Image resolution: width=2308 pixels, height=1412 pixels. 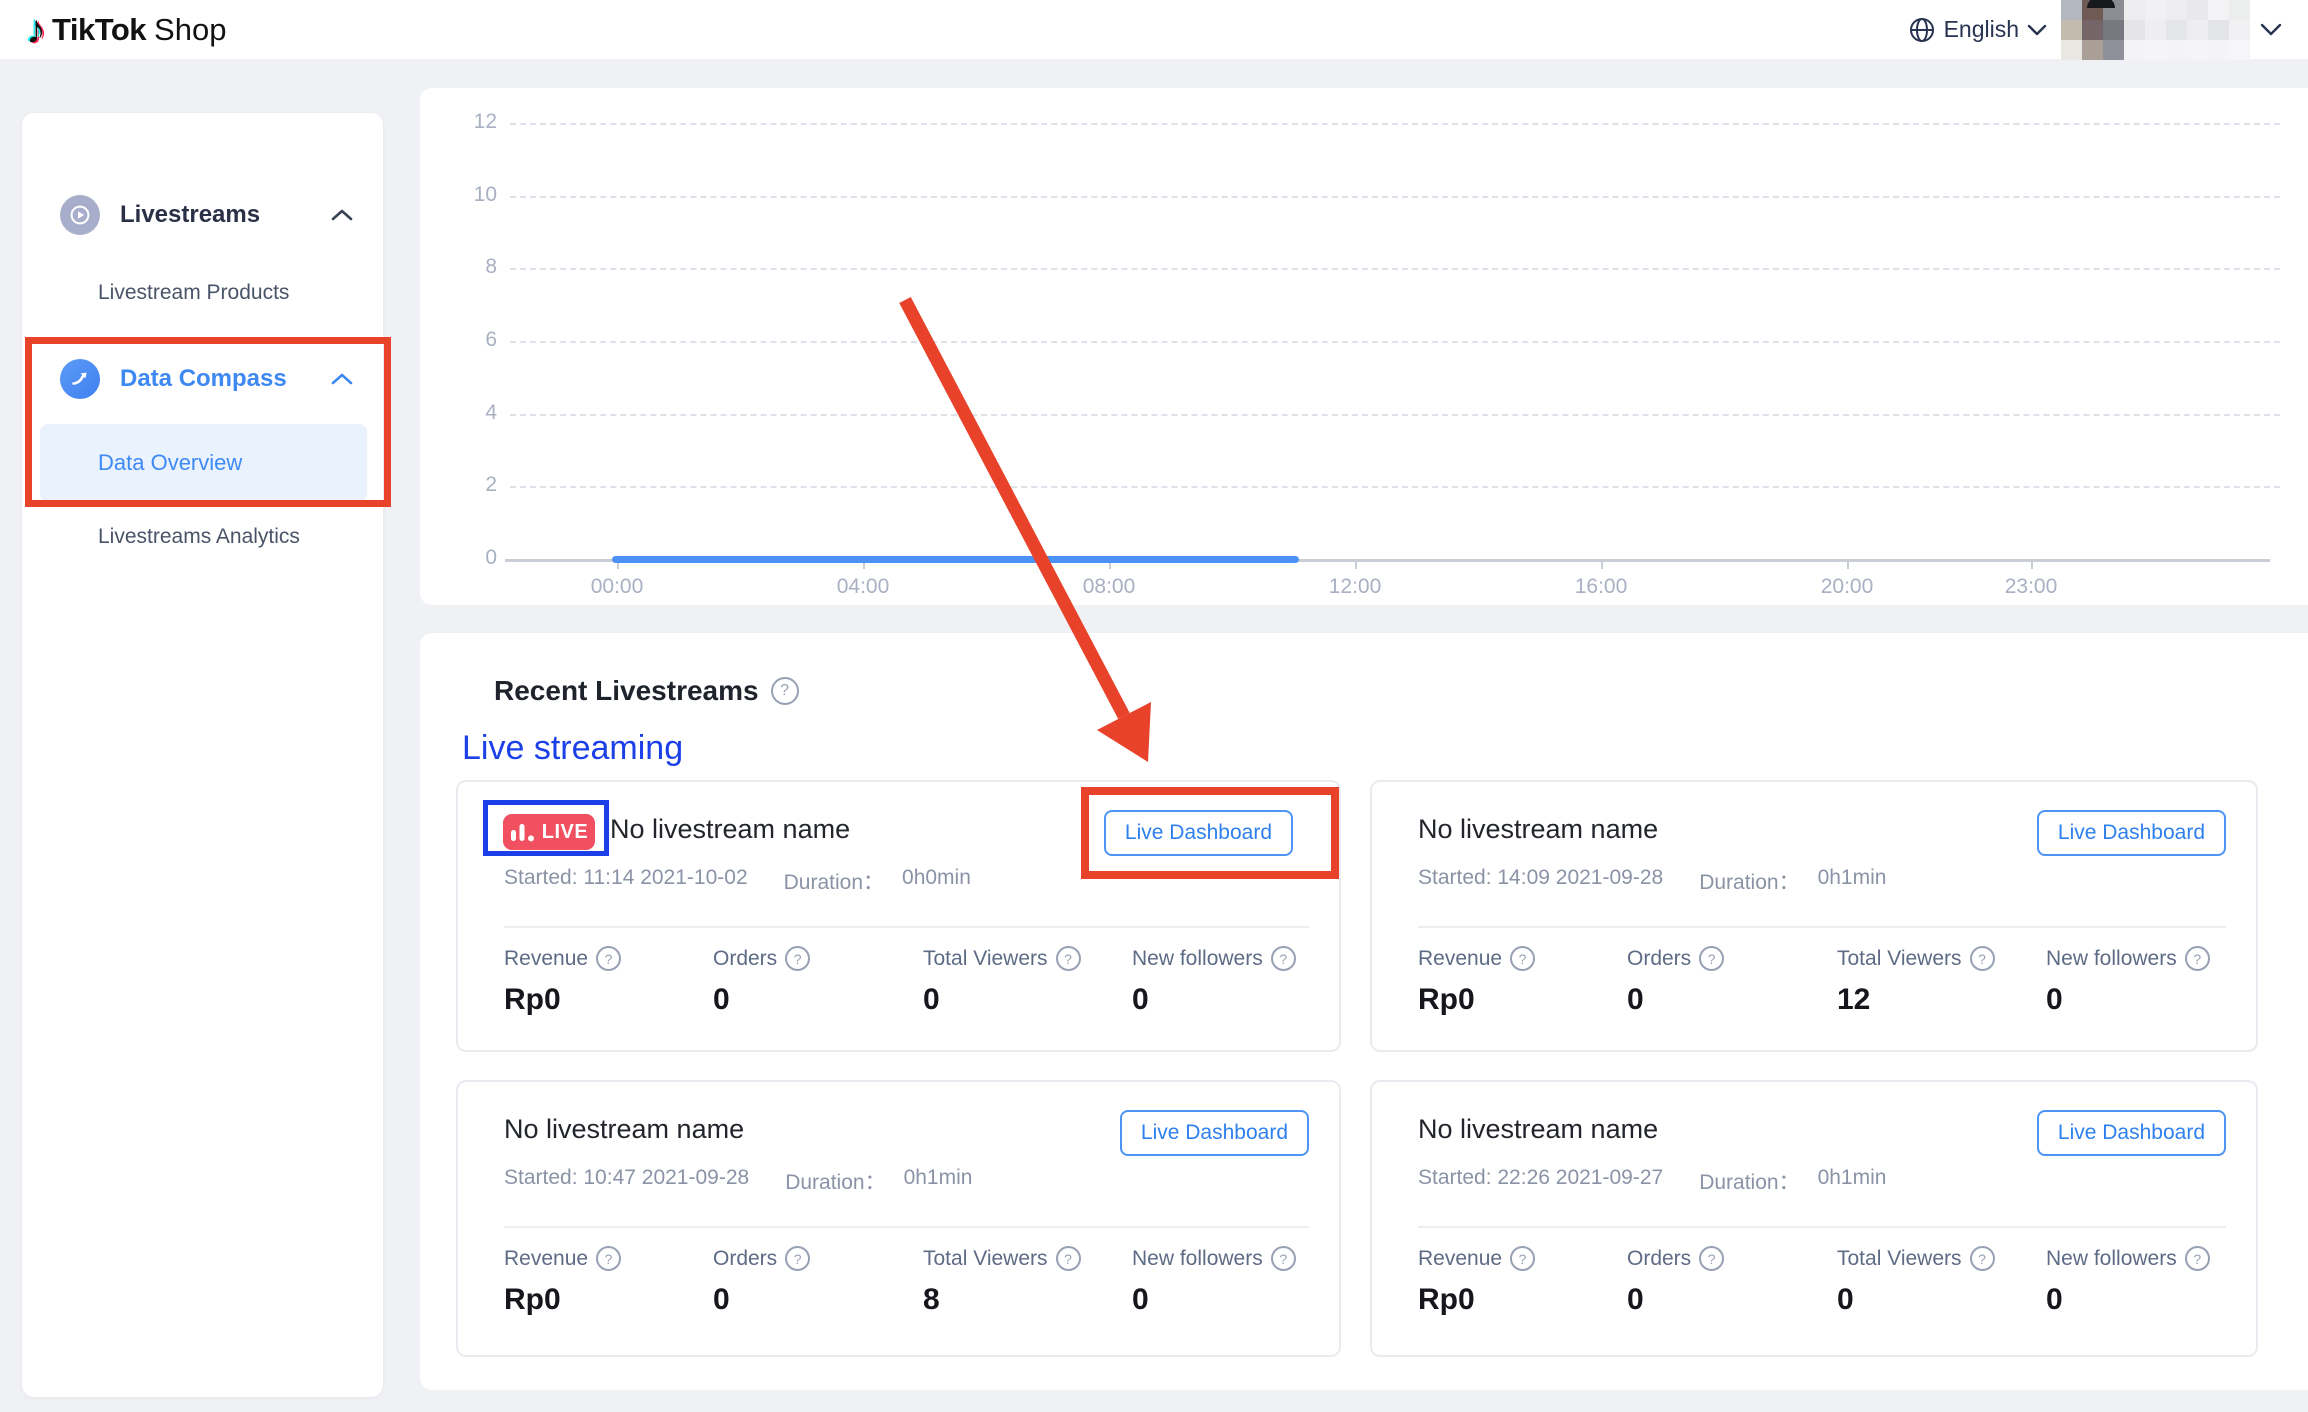 I want to click on stat-revenue: Revenue? Rp0, so click(x=1522, y=1281).